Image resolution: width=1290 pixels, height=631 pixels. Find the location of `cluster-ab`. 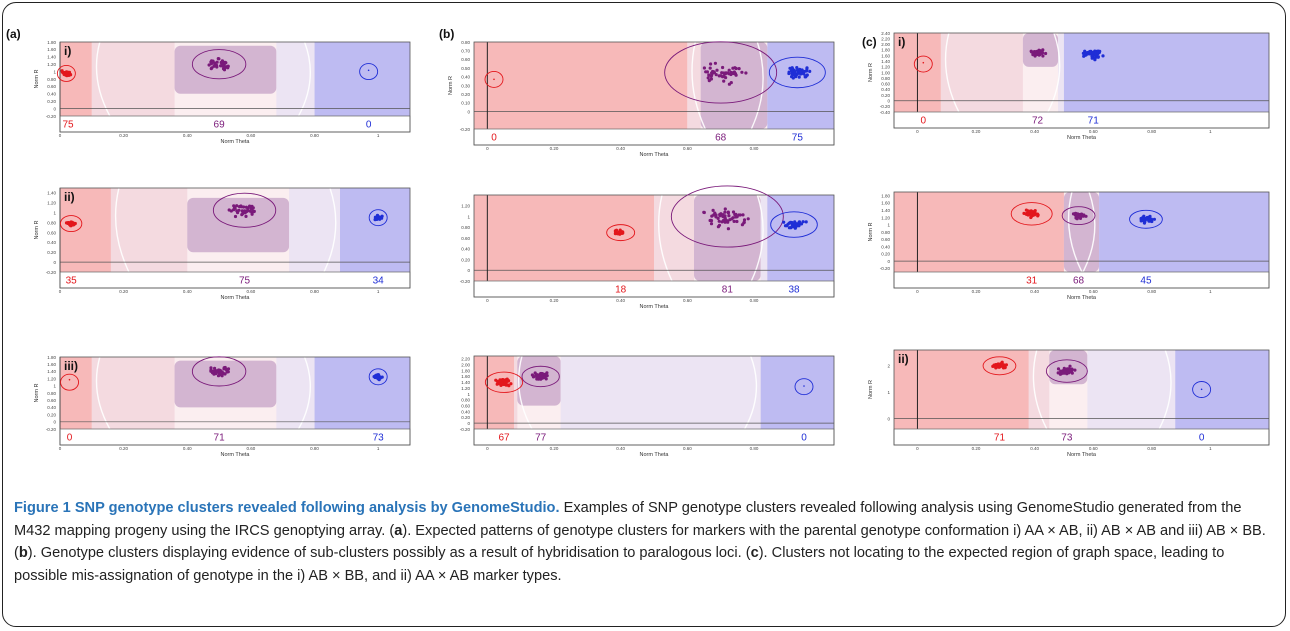

cluster-ab is located at coordinates (219, 371).